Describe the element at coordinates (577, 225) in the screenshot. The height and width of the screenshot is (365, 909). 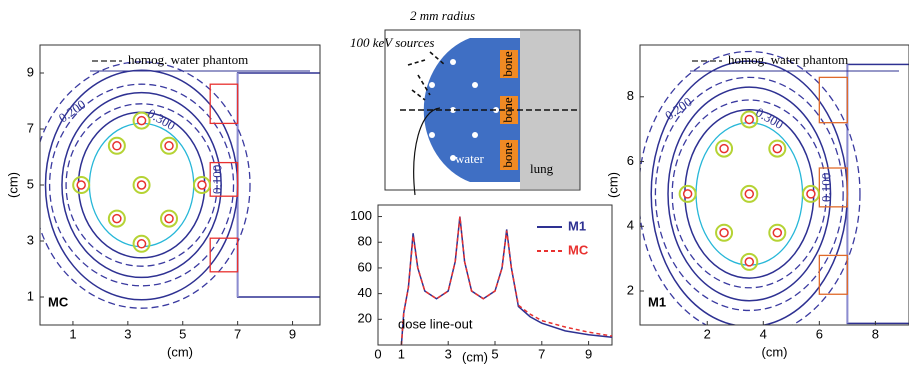
I see `legend-label: M1` at that location.